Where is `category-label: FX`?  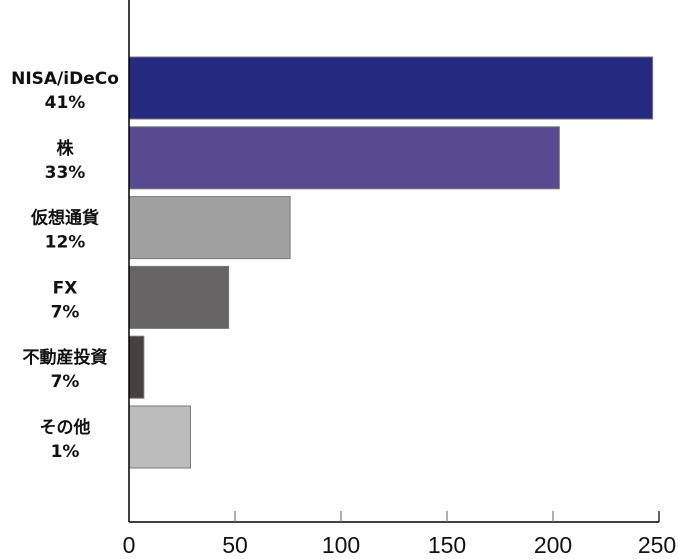 category-label: FX is located at coordinates (65, 288).